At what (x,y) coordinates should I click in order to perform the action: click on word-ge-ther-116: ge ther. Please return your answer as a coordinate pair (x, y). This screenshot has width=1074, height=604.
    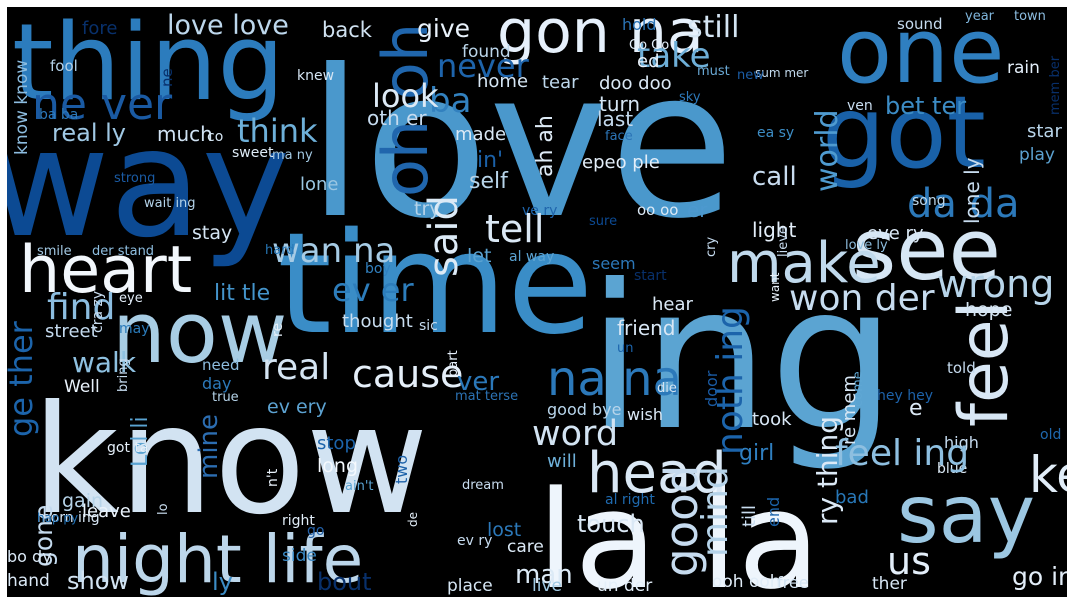
    Looking at the image, I should click on (23, 378).